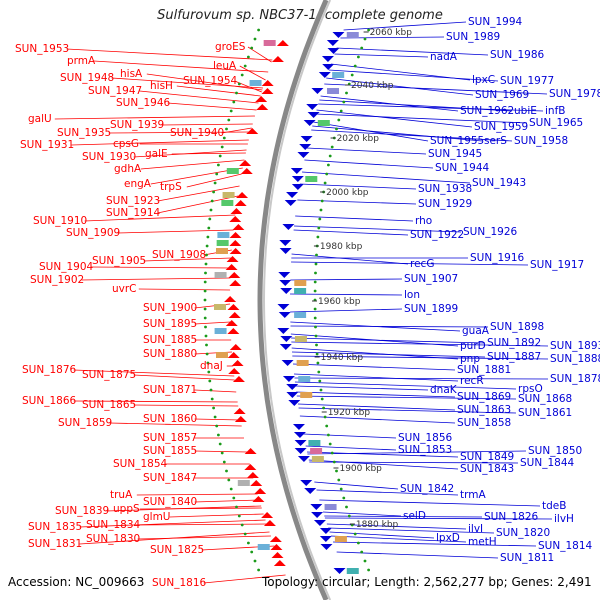 This screenshot has width=600, height=600. Describe the element at coordinates (293, 300) in the screenshot. I see `backbone-arc` at that location.